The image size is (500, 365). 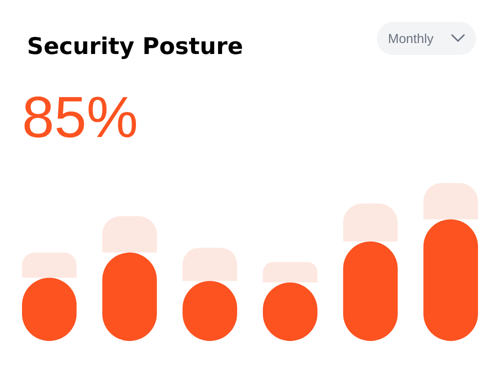 What do you see at coordinates (80, 117) in the screenshot?
I see `chart-subtitle: 85%` at bounding box center [80, 117].